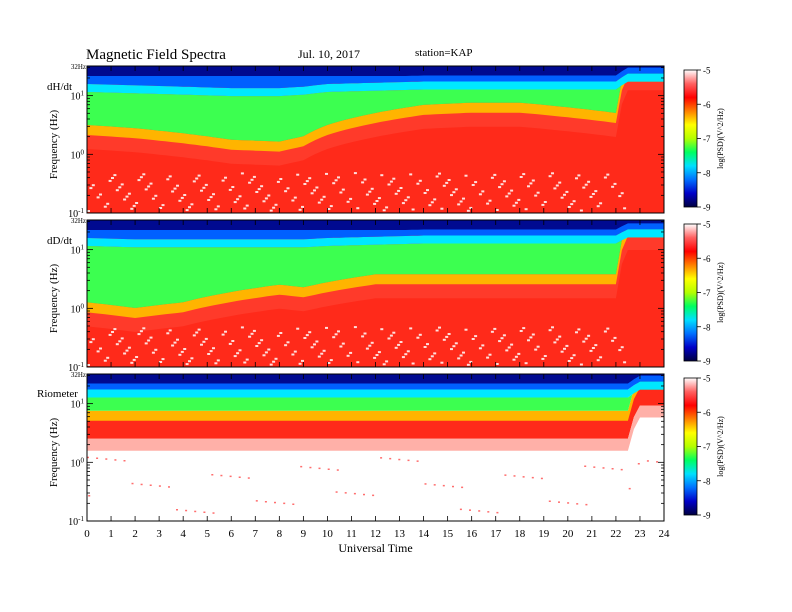  What do you see at coordinates (183, 534) in the screenshot?
I see `xtick-label: 4` at bounding box center [183, 534].